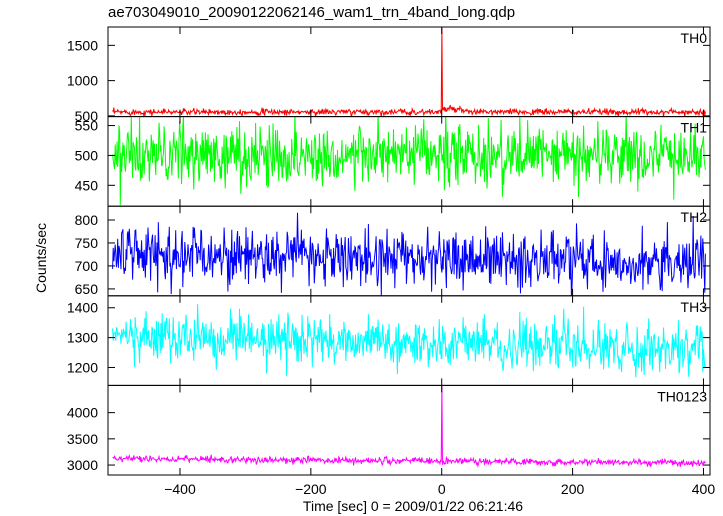  What do you see at coordinates (694, 307) in the screenshot?
I see `panel-label-th3: TH3` at bounding box center [694, 307].